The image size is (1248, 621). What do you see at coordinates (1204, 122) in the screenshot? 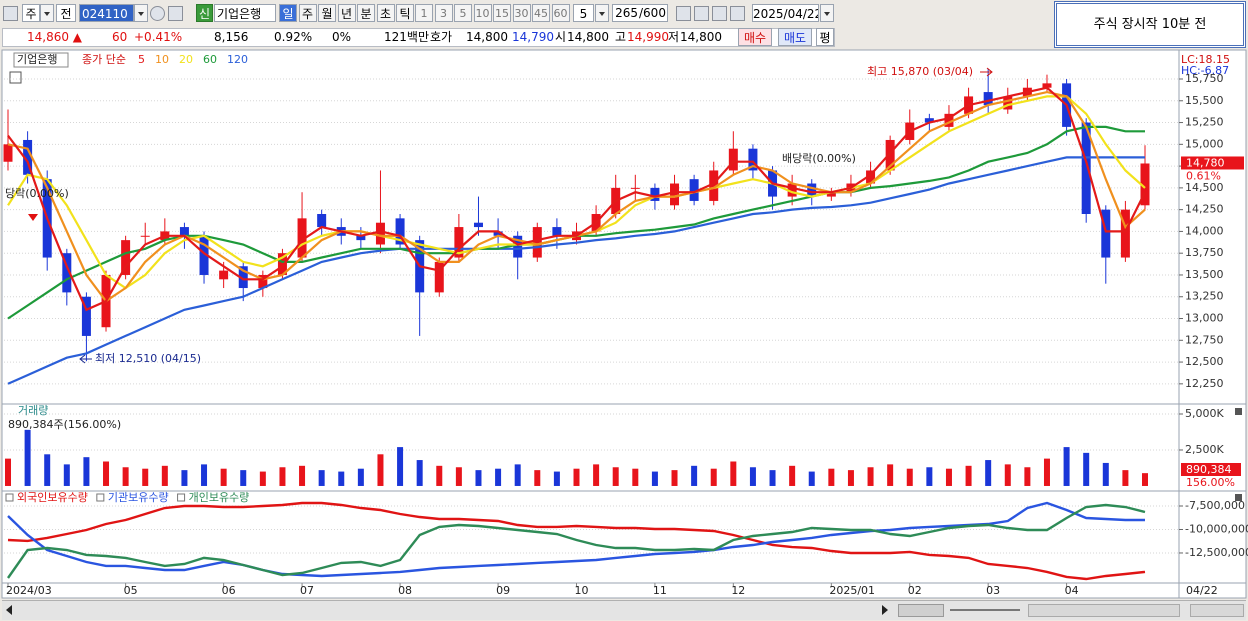
I see `y-tick-label: 15,250` at bounding box center [1204, 122].